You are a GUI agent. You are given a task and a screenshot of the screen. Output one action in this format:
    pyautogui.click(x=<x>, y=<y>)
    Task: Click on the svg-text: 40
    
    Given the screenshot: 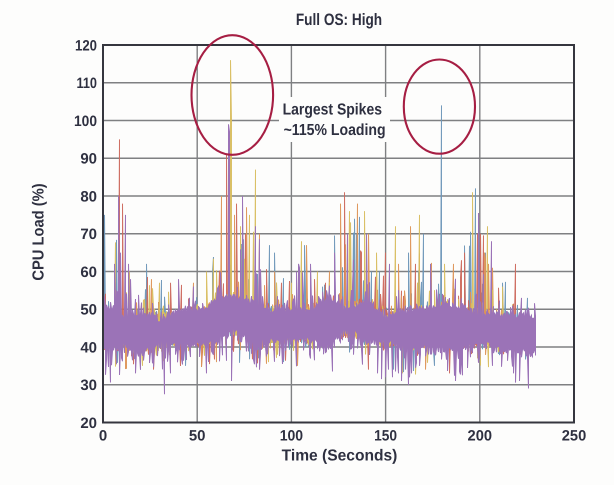 What is the action you would take?
    pyautogui.click(x=88, y=347)
    